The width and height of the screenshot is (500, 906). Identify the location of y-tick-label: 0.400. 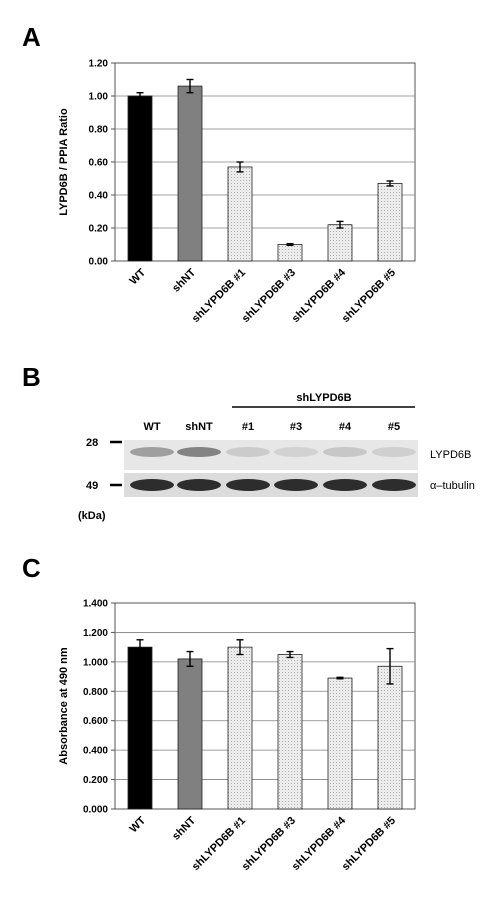
(95, 751).